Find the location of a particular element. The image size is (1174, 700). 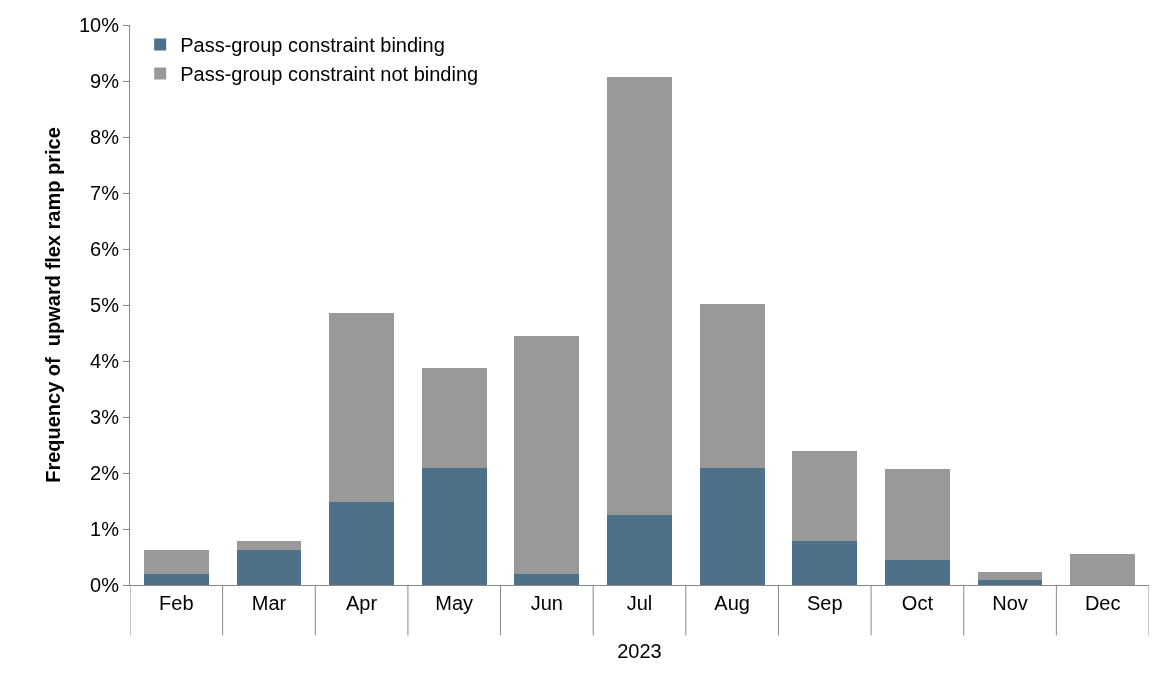

y-tick-label: 1% is located at coordinates (105, 529).